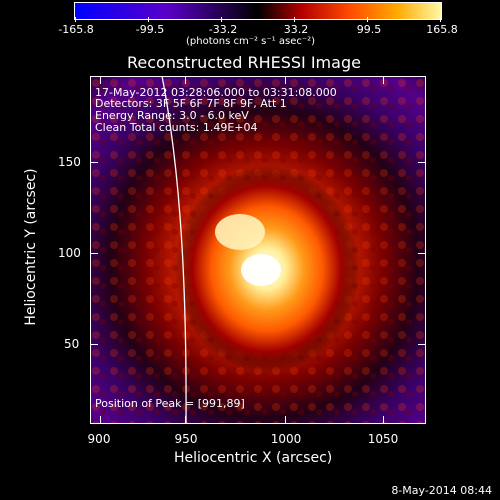 This screenshot has height=500, width=500. I want to click on colorbar-tick-label: -99.5, so click(150, 29).